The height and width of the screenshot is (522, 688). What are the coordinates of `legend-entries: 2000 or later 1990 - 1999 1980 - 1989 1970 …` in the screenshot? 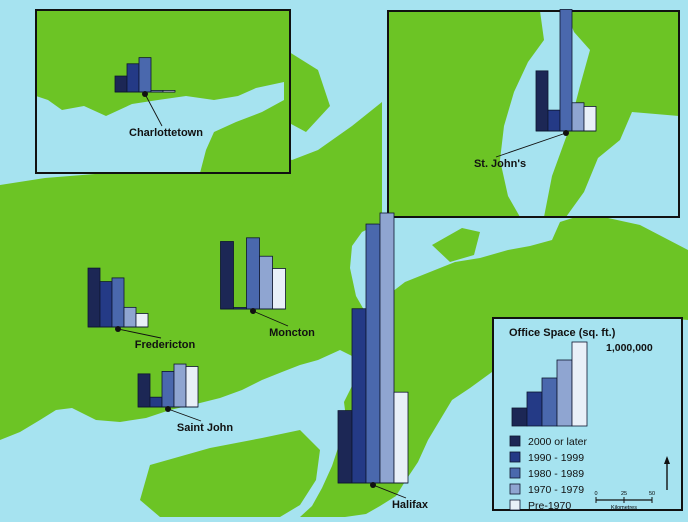 It's located at (548, 426).